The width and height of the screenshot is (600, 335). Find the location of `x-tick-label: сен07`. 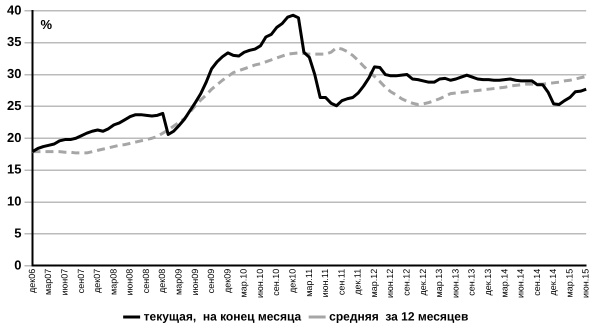

x-tick-label: сен07 is located at coordinates (81, 281).